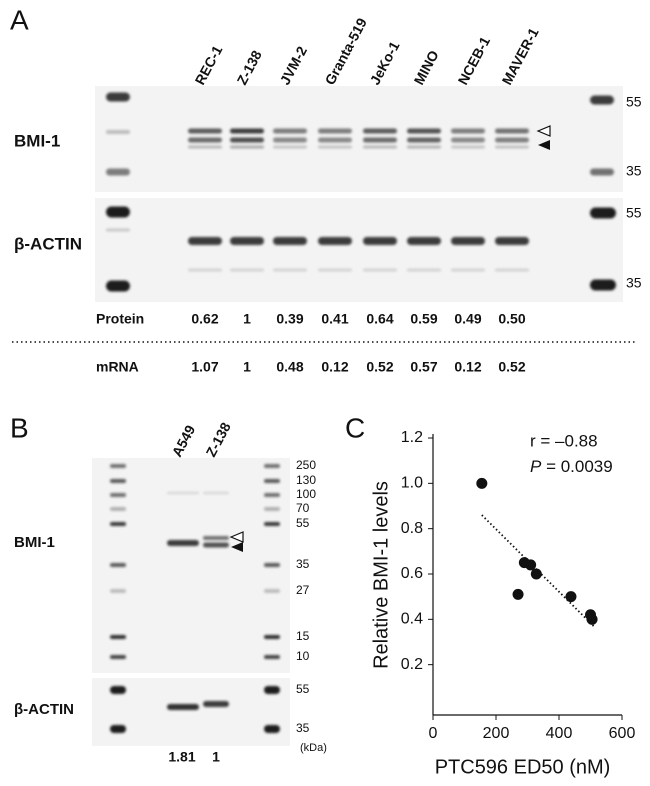 Image resolution: width=650 pixels, height=786 pixels. Describe the element at coordinates (204, 319) in the screenshot. I see `row-value: 0.62` at that location.